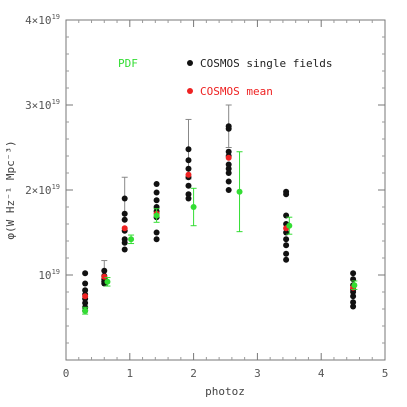  Describe the element at coordinates (236, 91) in the screenshot. I see `legend-label-mean: COSMOS mean` at that location.